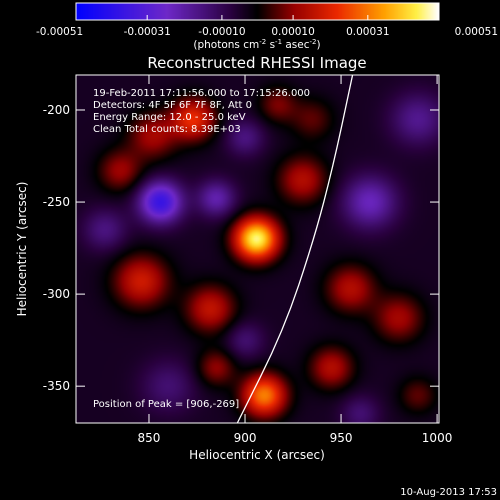  Describe the element at coordinates (172, 105) in the screenshot. I see `annotation-detectors: Detectors: 4F 5F 6F 7F 8F, Att 0` at that location.